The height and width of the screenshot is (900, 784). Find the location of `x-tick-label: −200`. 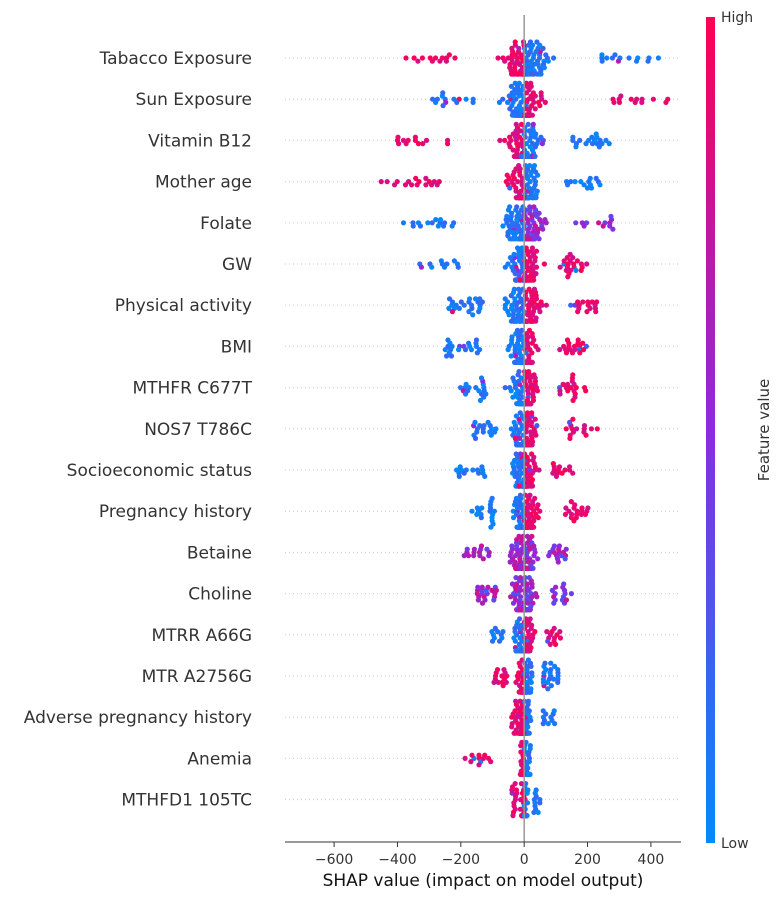

x-tick-label: −200 is located at coordinates (461, 860).